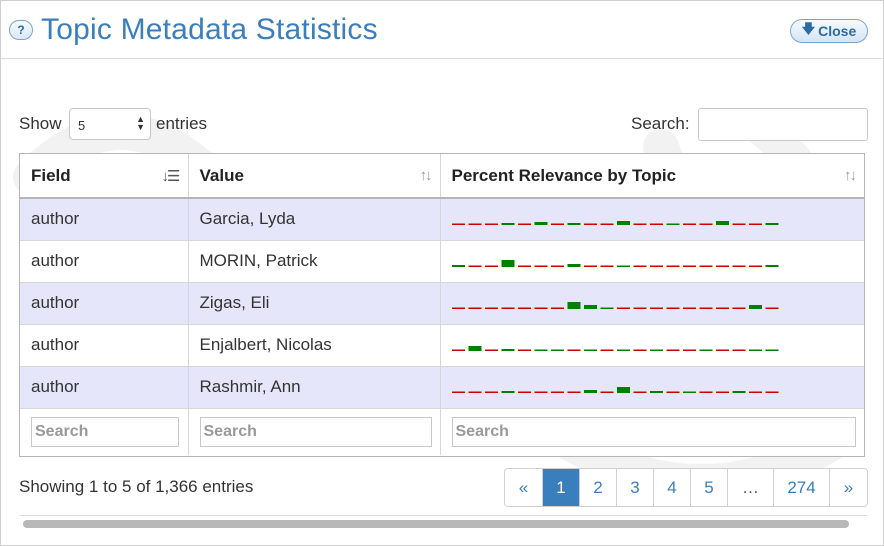 This screenshot has width=884, height=546. Describe the element at coordinates (635, 487) in the screenshot. I see `pagination-page-3: 3` at that location.